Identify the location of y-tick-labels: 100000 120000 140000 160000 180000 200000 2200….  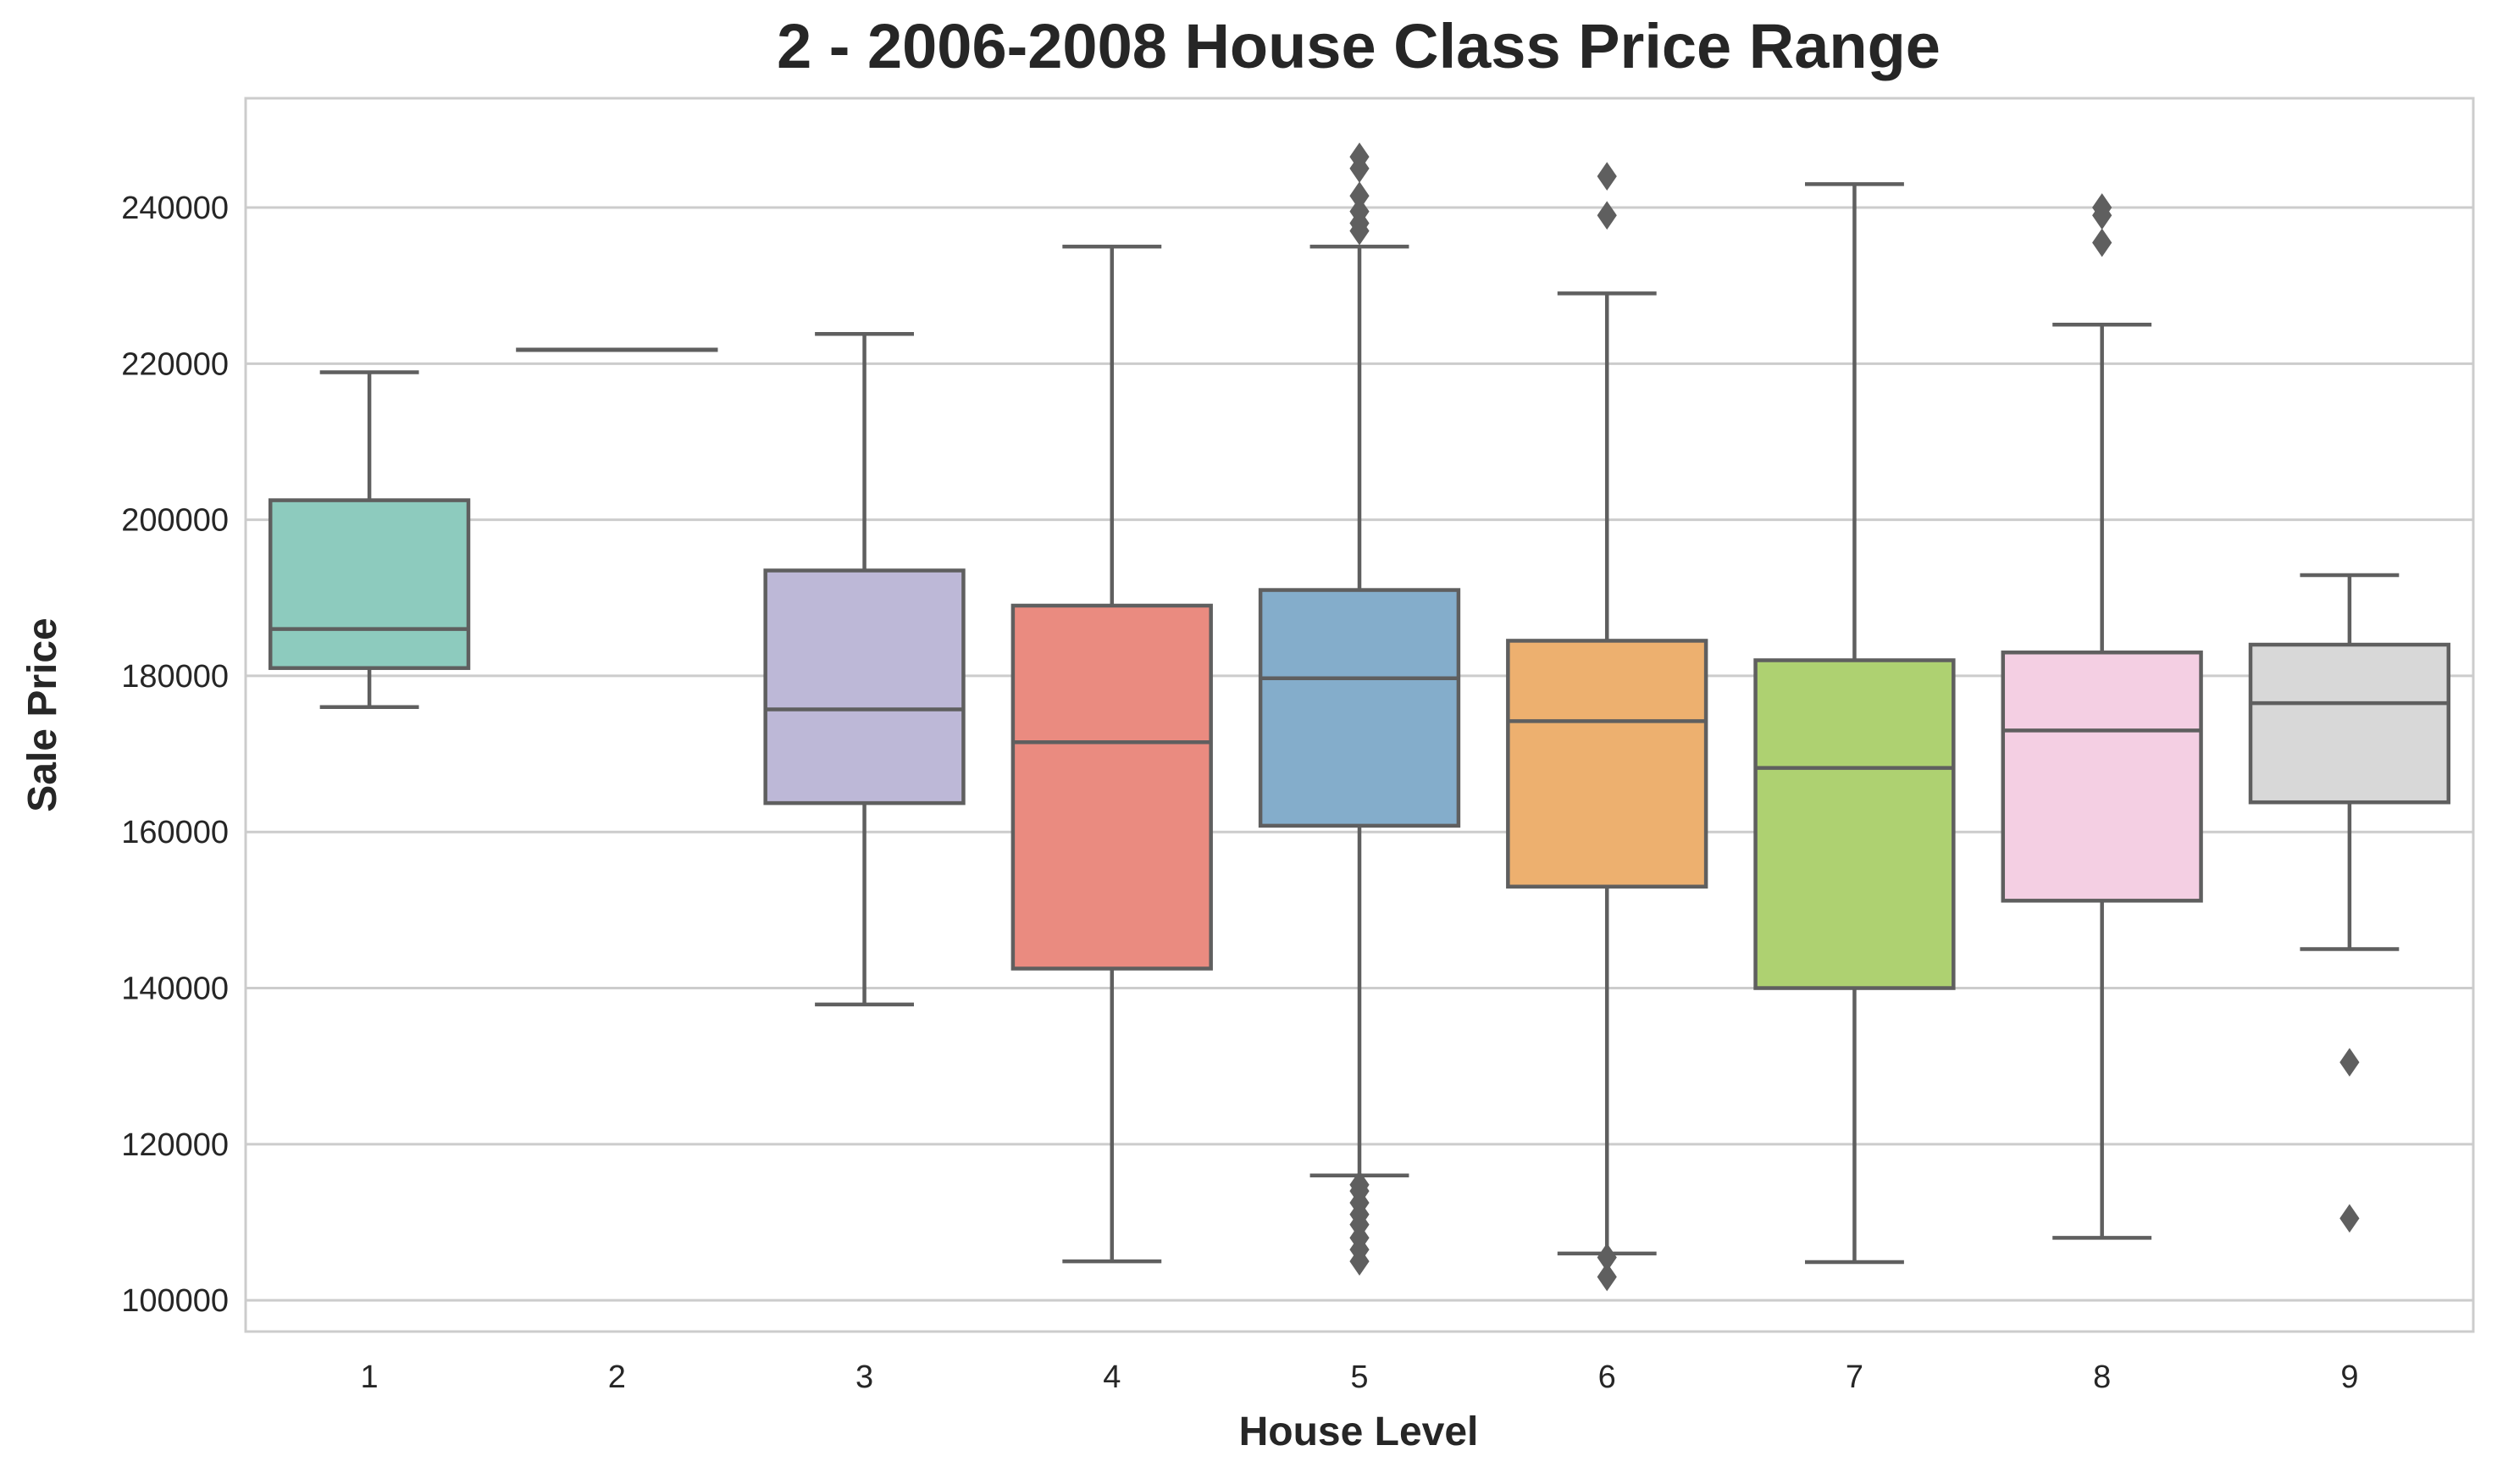
(175, 755).